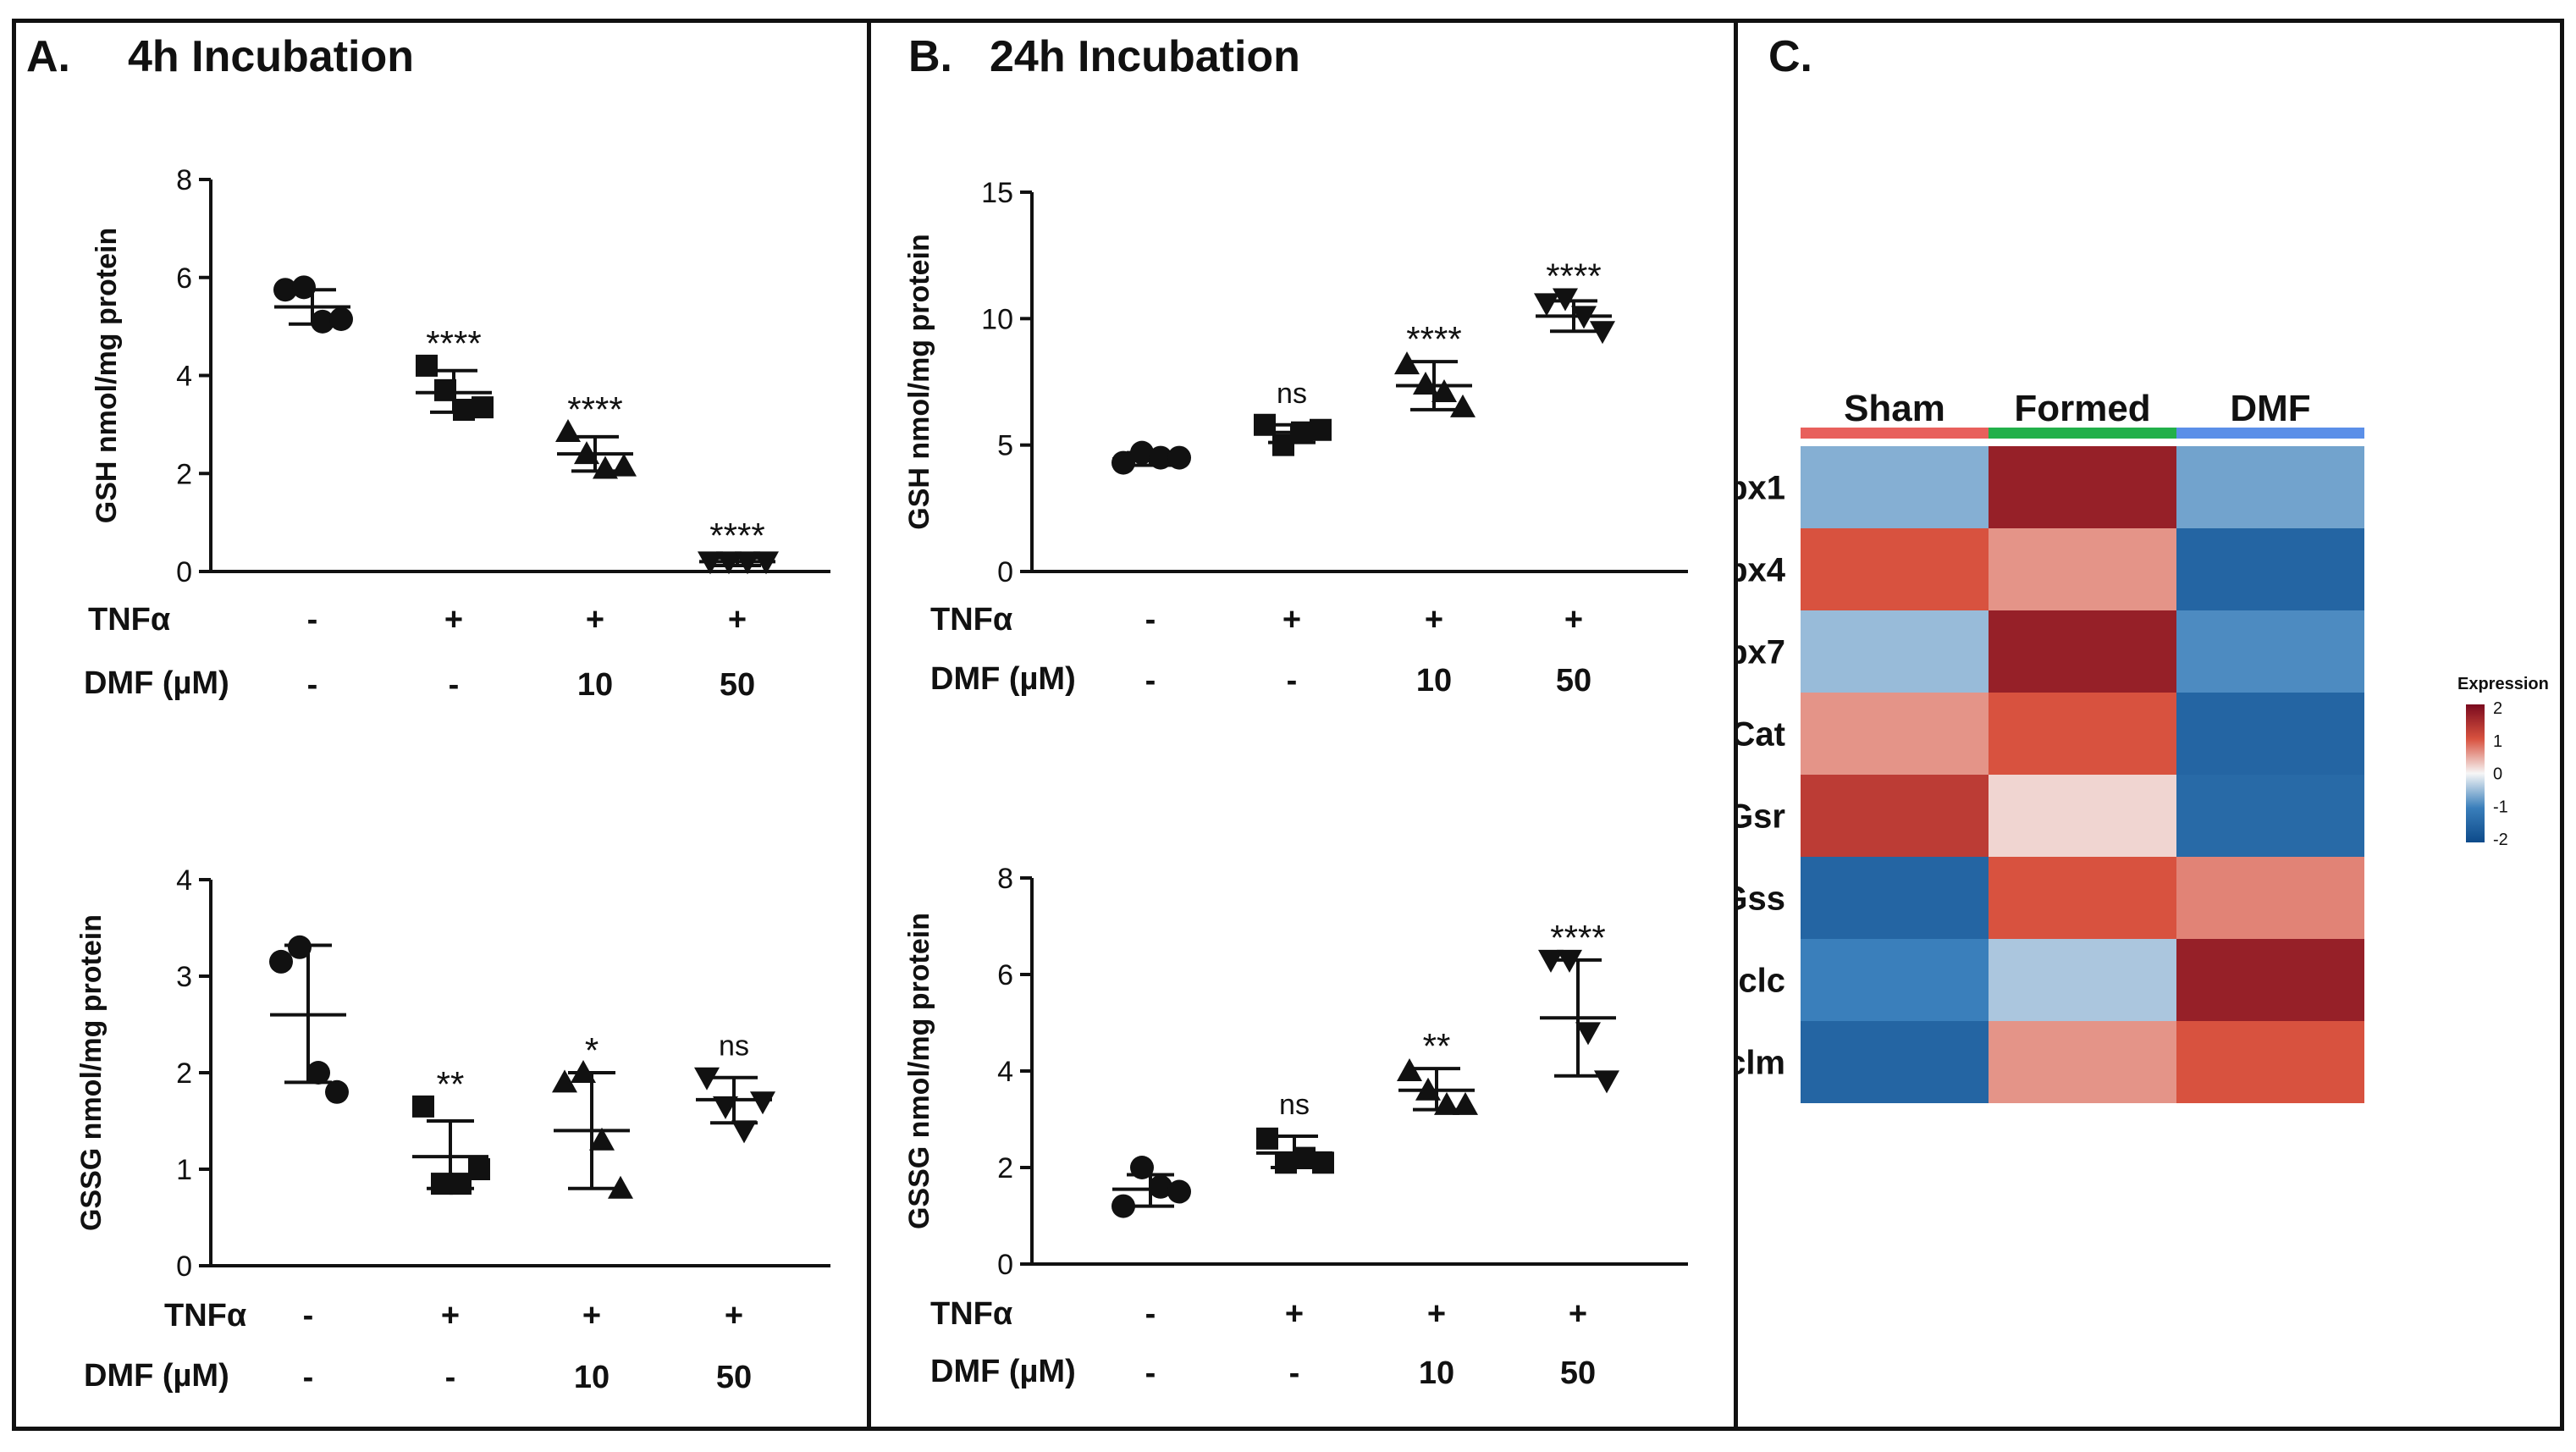  What do you see at coordinates (184, 880) in the screenshot?
I see `y-tick-label: 4` at bounding box center [184, 880].